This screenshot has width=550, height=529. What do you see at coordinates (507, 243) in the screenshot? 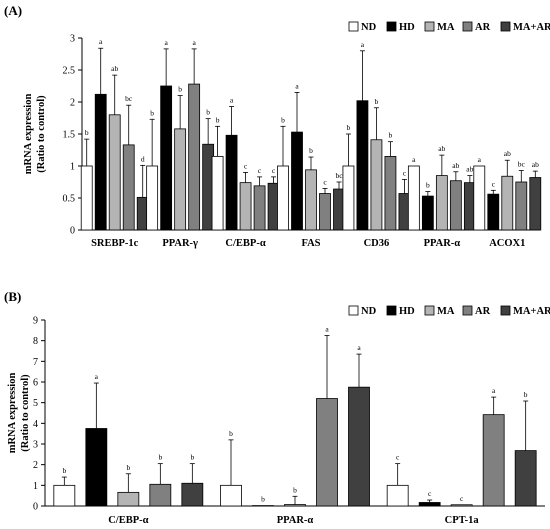
I see `panel-a-category-label: ACOX1` at bounding box center [507, 243].